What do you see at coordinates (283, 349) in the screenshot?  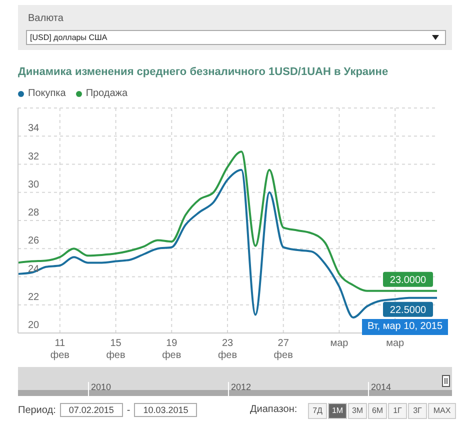 I see `x-tick-label: 27 фев` at bounding box center [283, 349].